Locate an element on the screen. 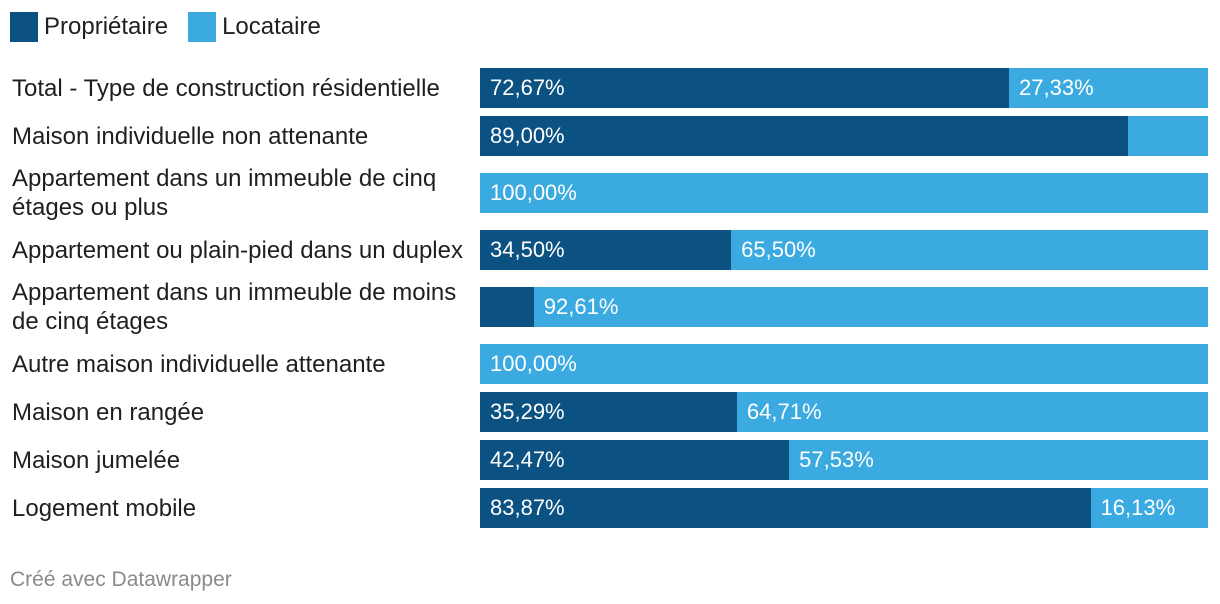  legend: Propriétaire Locataire is located at coordinates (175, 27).